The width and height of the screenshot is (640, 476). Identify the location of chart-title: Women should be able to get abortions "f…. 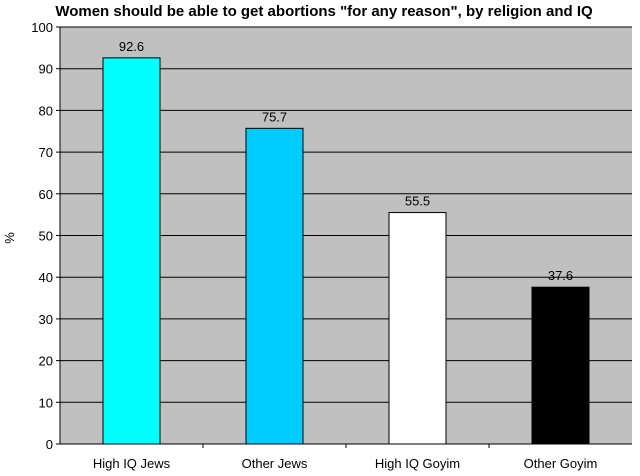
(324, 11).